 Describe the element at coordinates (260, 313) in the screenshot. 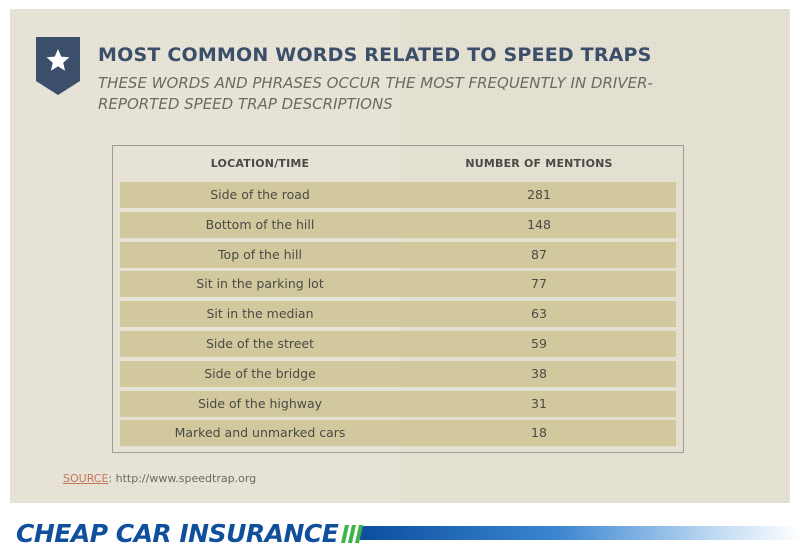

I see `location-cell: Sit in the median` at that location.